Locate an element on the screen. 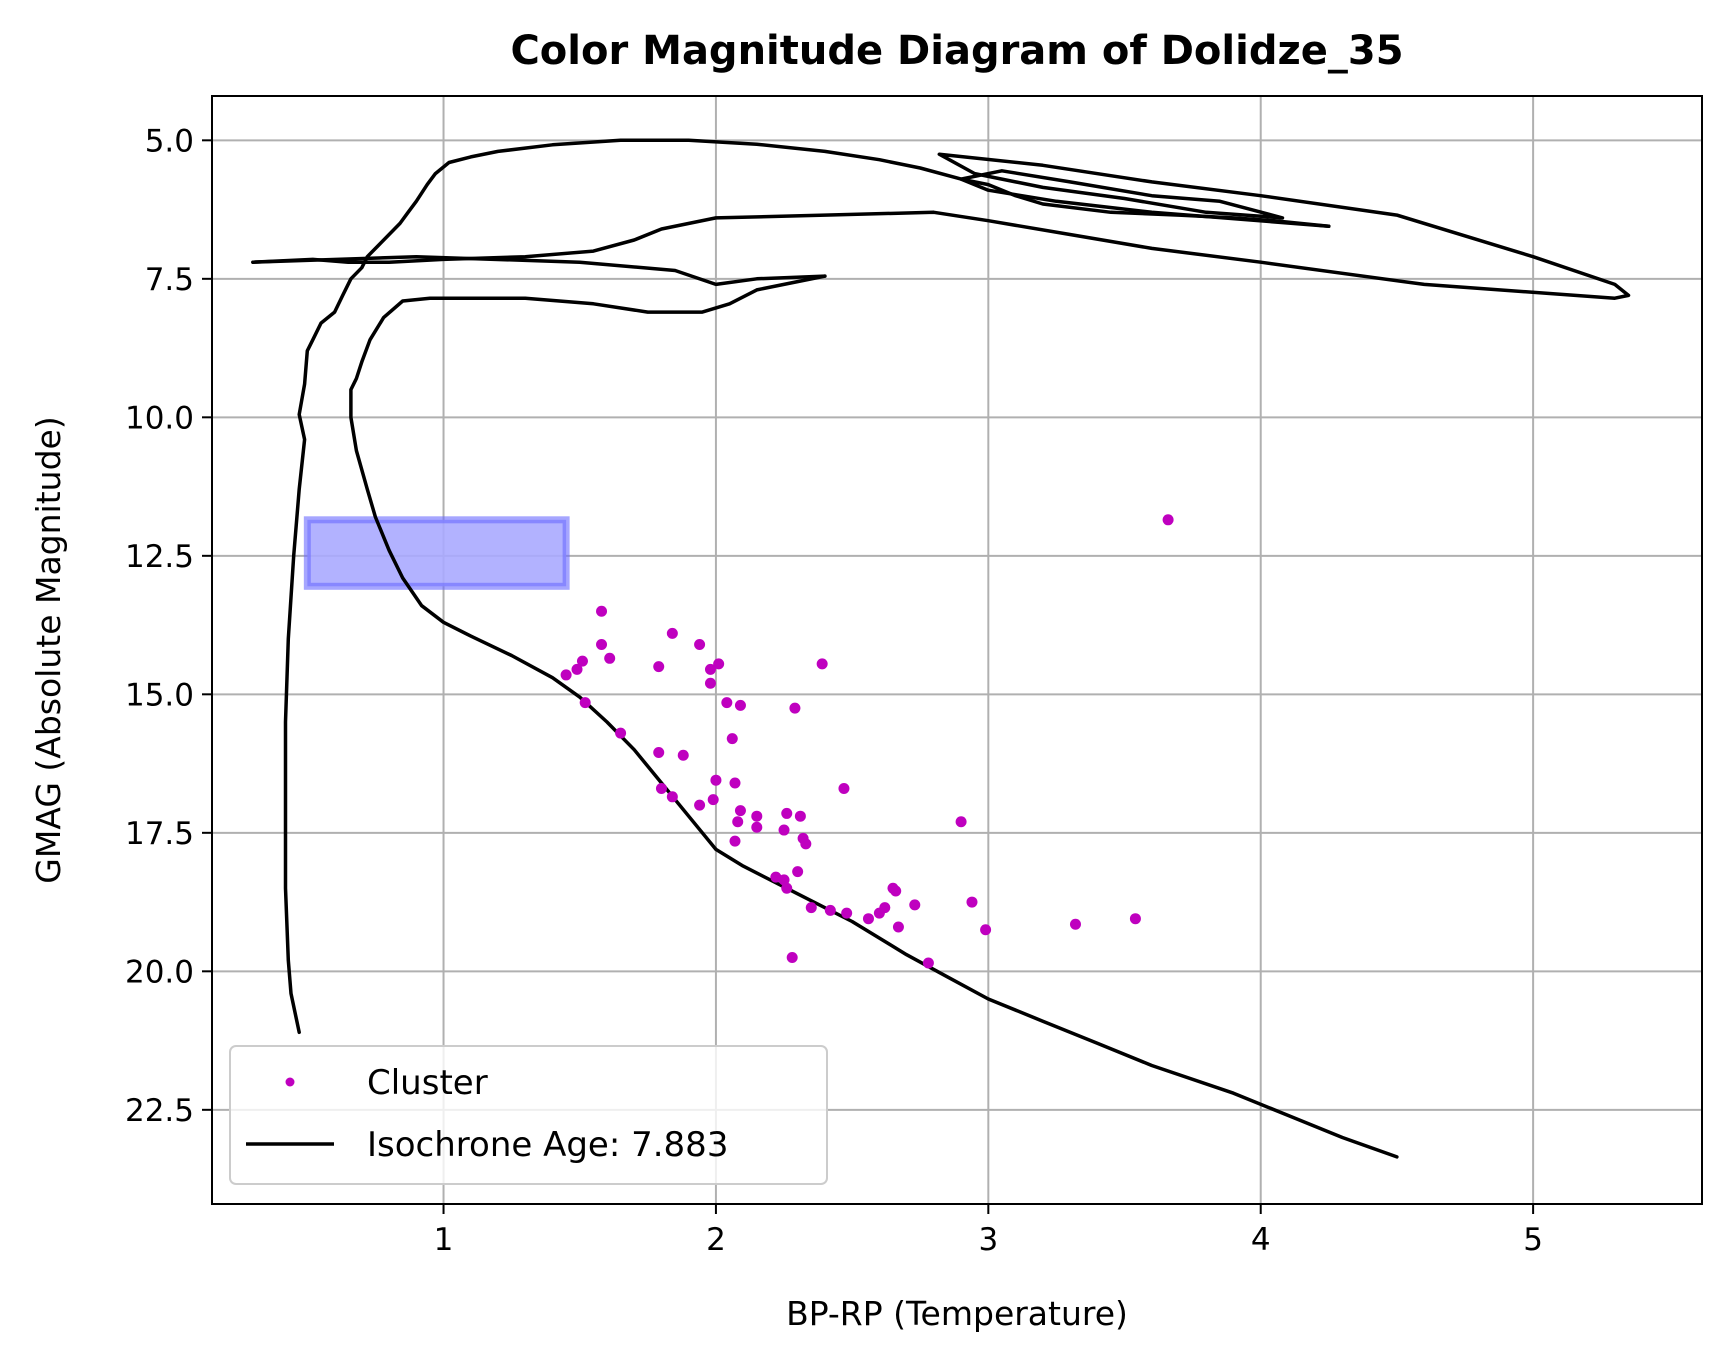 The height and width of the screenshot is (1361, 1728). legend-isochrone-label: Isochrone Age: 7.883 is located at coordinates (547, 1145).